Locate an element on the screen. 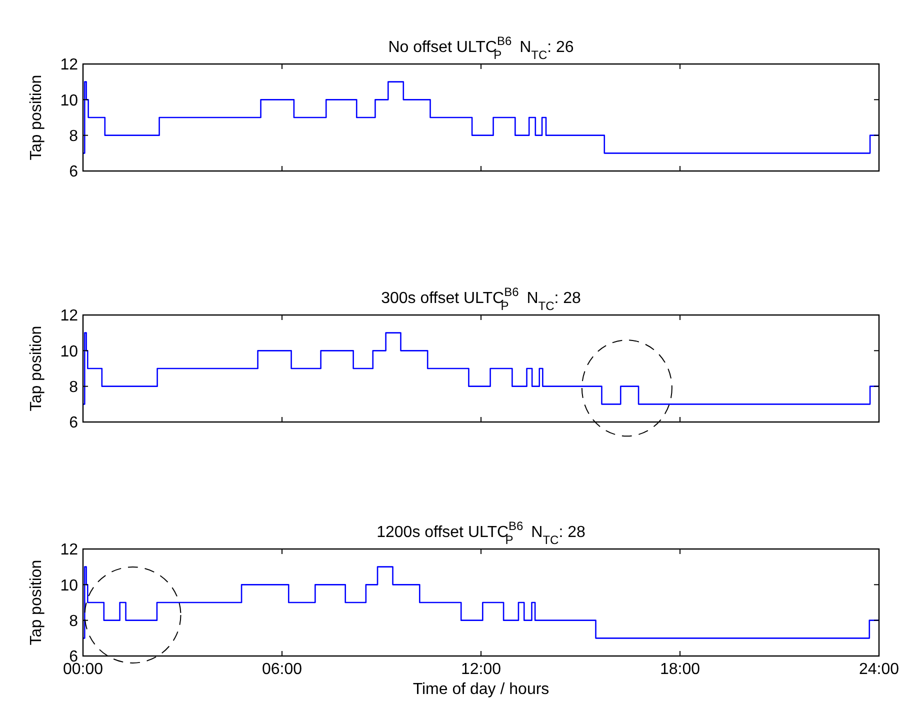  x-tick-label: 06:00 is located at coordinates (282, 669).